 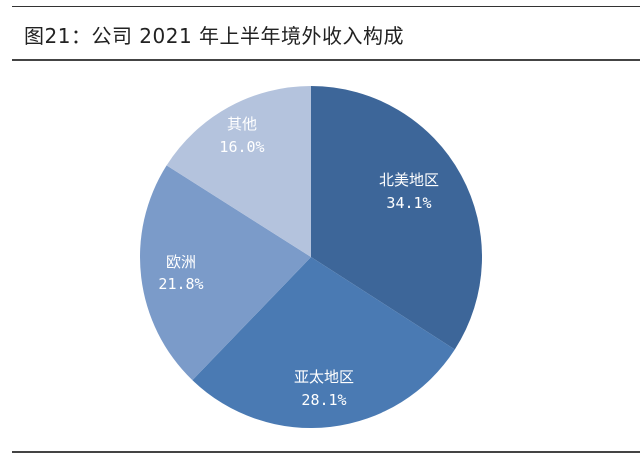 I want to click on title-rule, so click(x=326, y=60).